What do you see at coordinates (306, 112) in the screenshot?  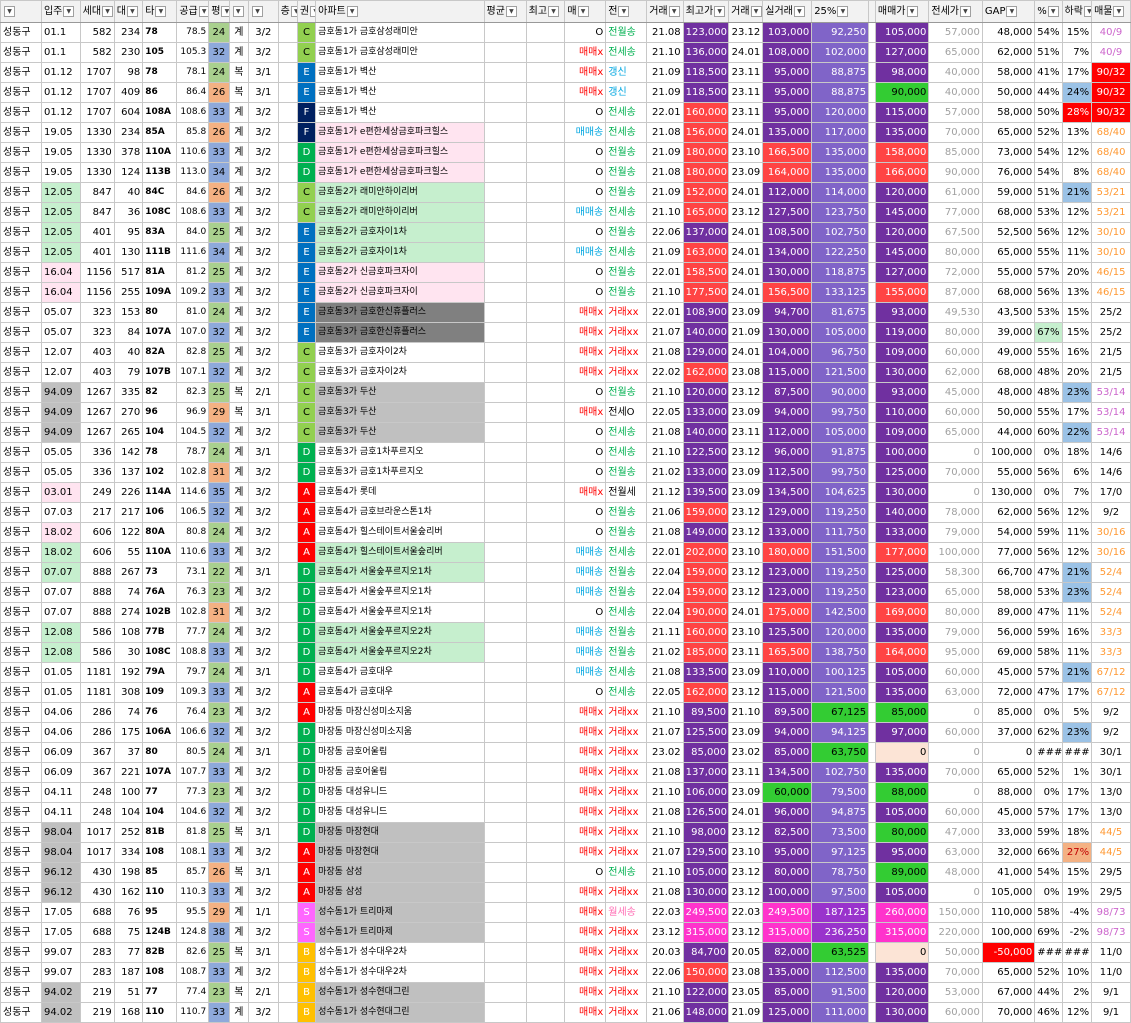 I see `grade-cell: F` at bounding box center [306, 112].